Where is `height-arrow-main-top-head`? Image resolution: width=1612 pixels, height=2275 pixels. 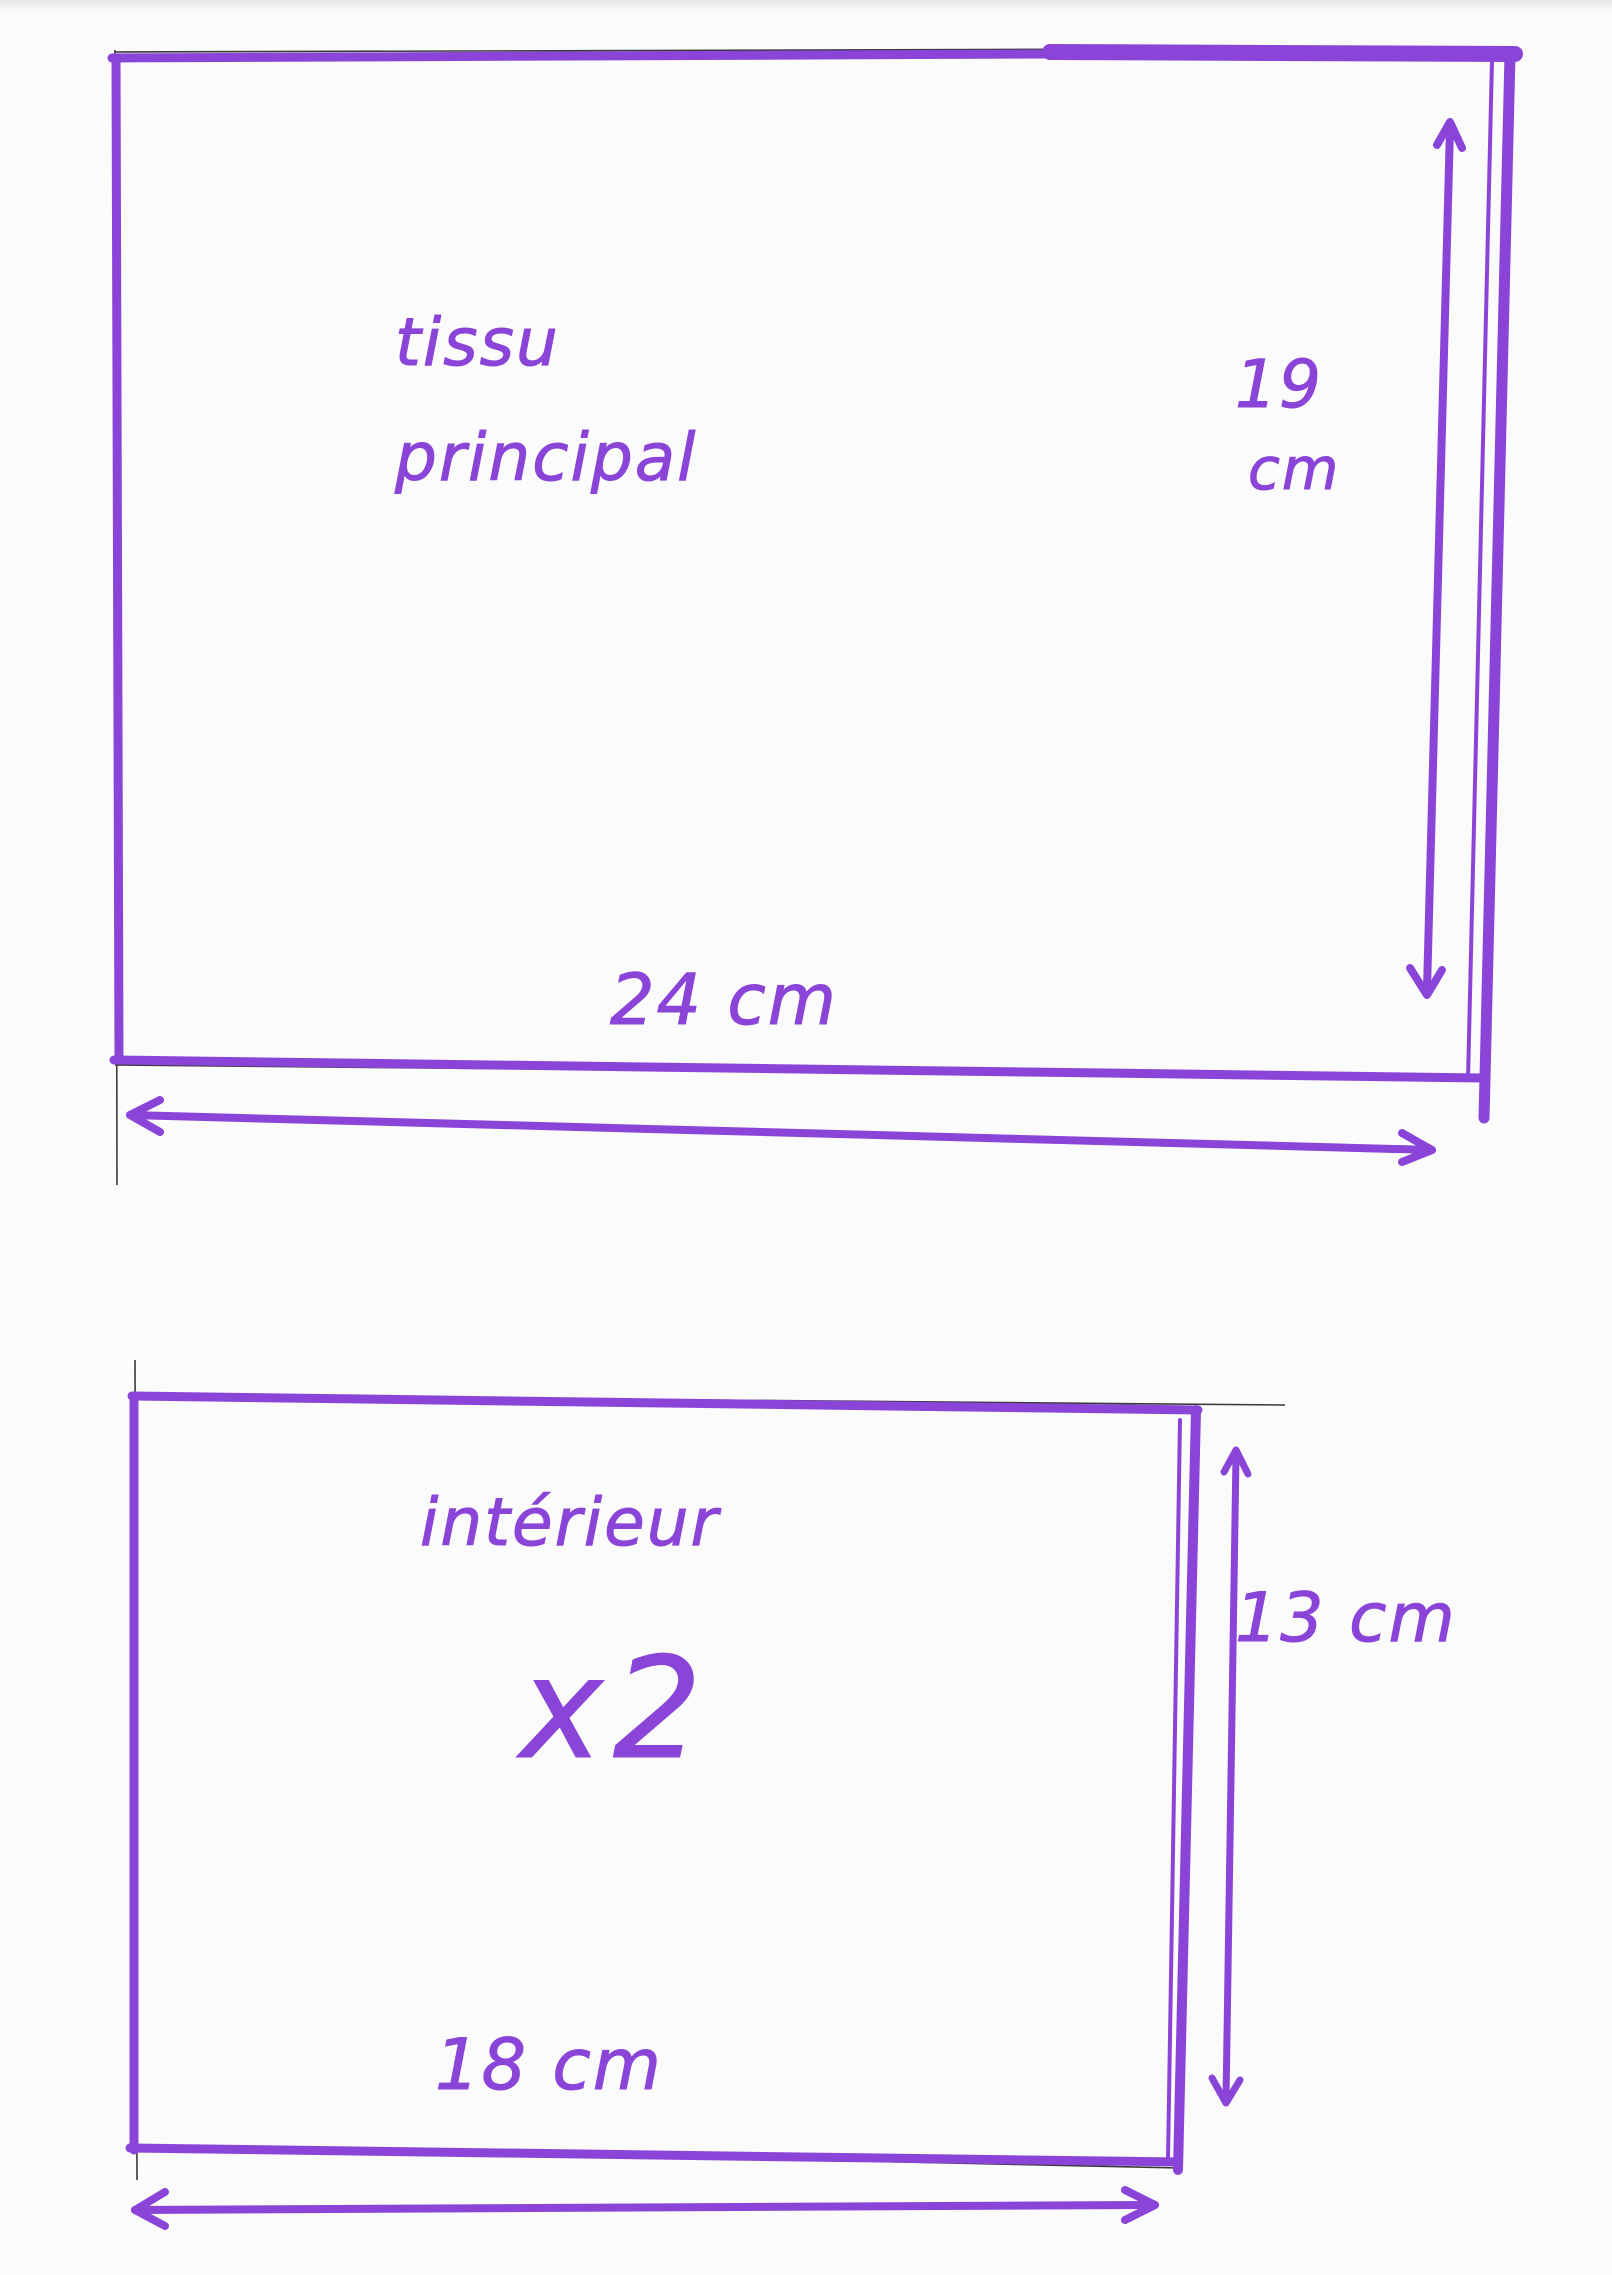 height-arrow-main-top-head is located at coordinates (1449, 135).